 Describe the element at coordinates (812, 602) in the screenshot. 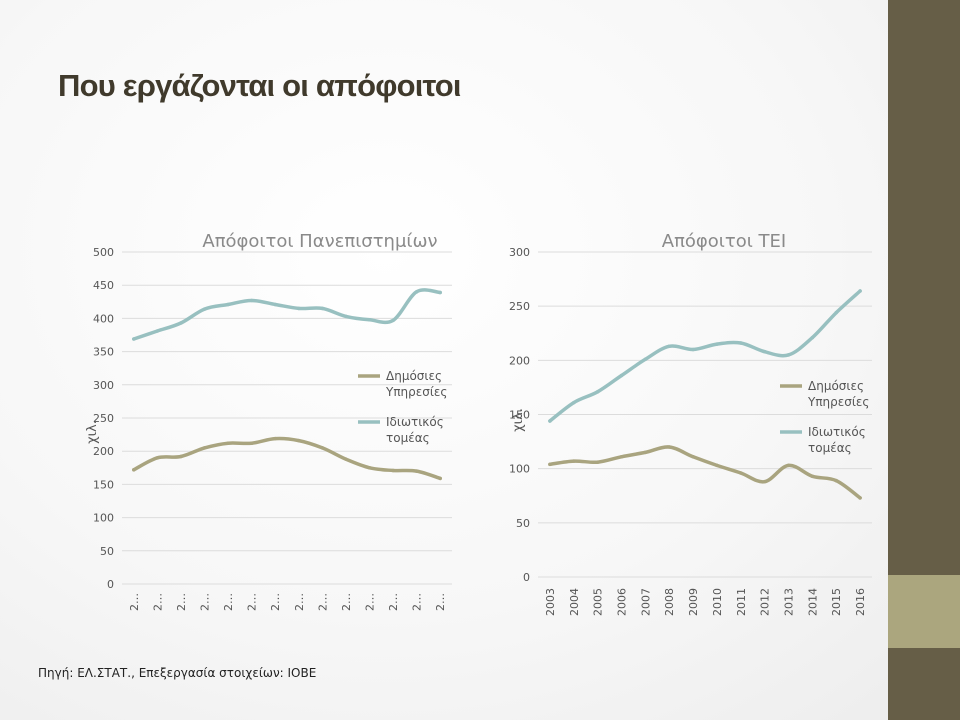

I see `x-tick-label: 2014` at that location.